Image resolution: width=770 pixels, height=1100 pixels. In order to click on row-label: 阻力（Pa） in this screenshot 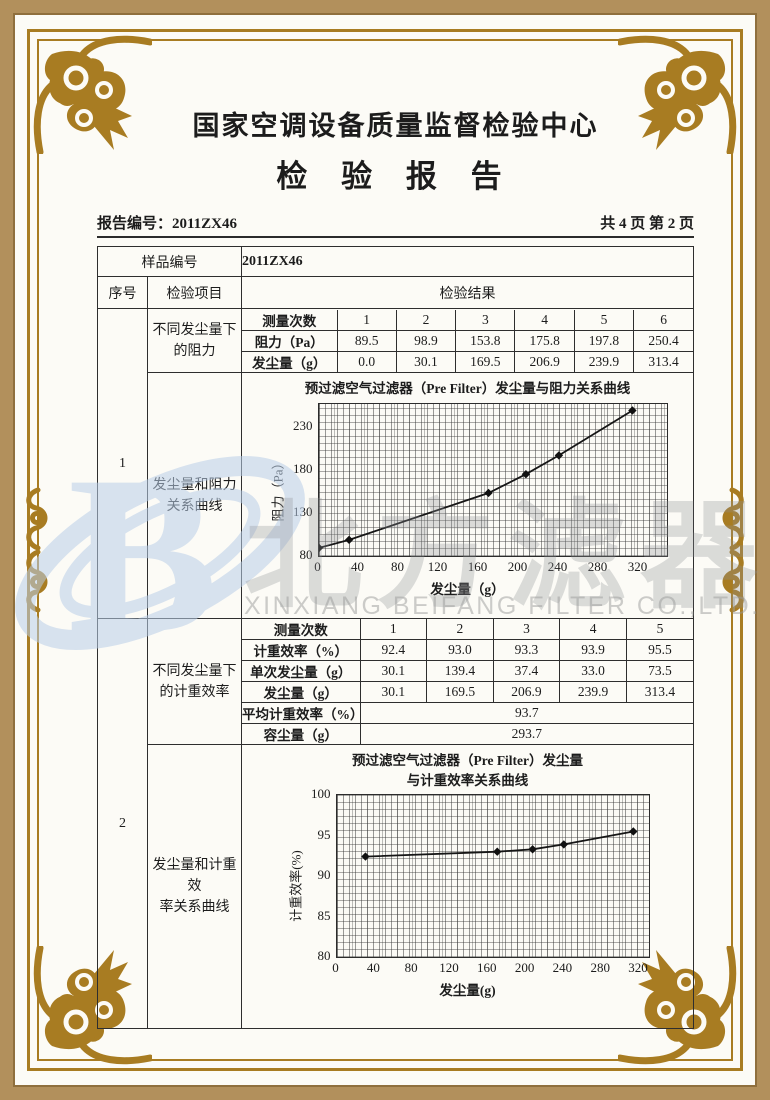, I will do `click(290, 340)`.